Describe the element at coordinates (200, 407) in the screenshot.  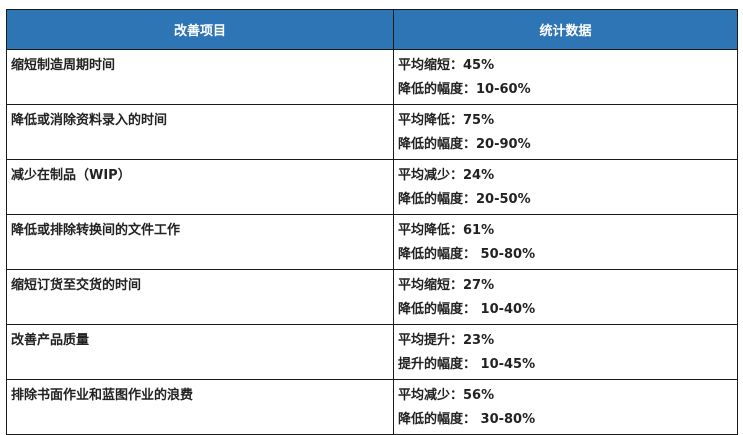
I see `improvement-item: 排除书面作业和蓝图作业的浪费` at that location.